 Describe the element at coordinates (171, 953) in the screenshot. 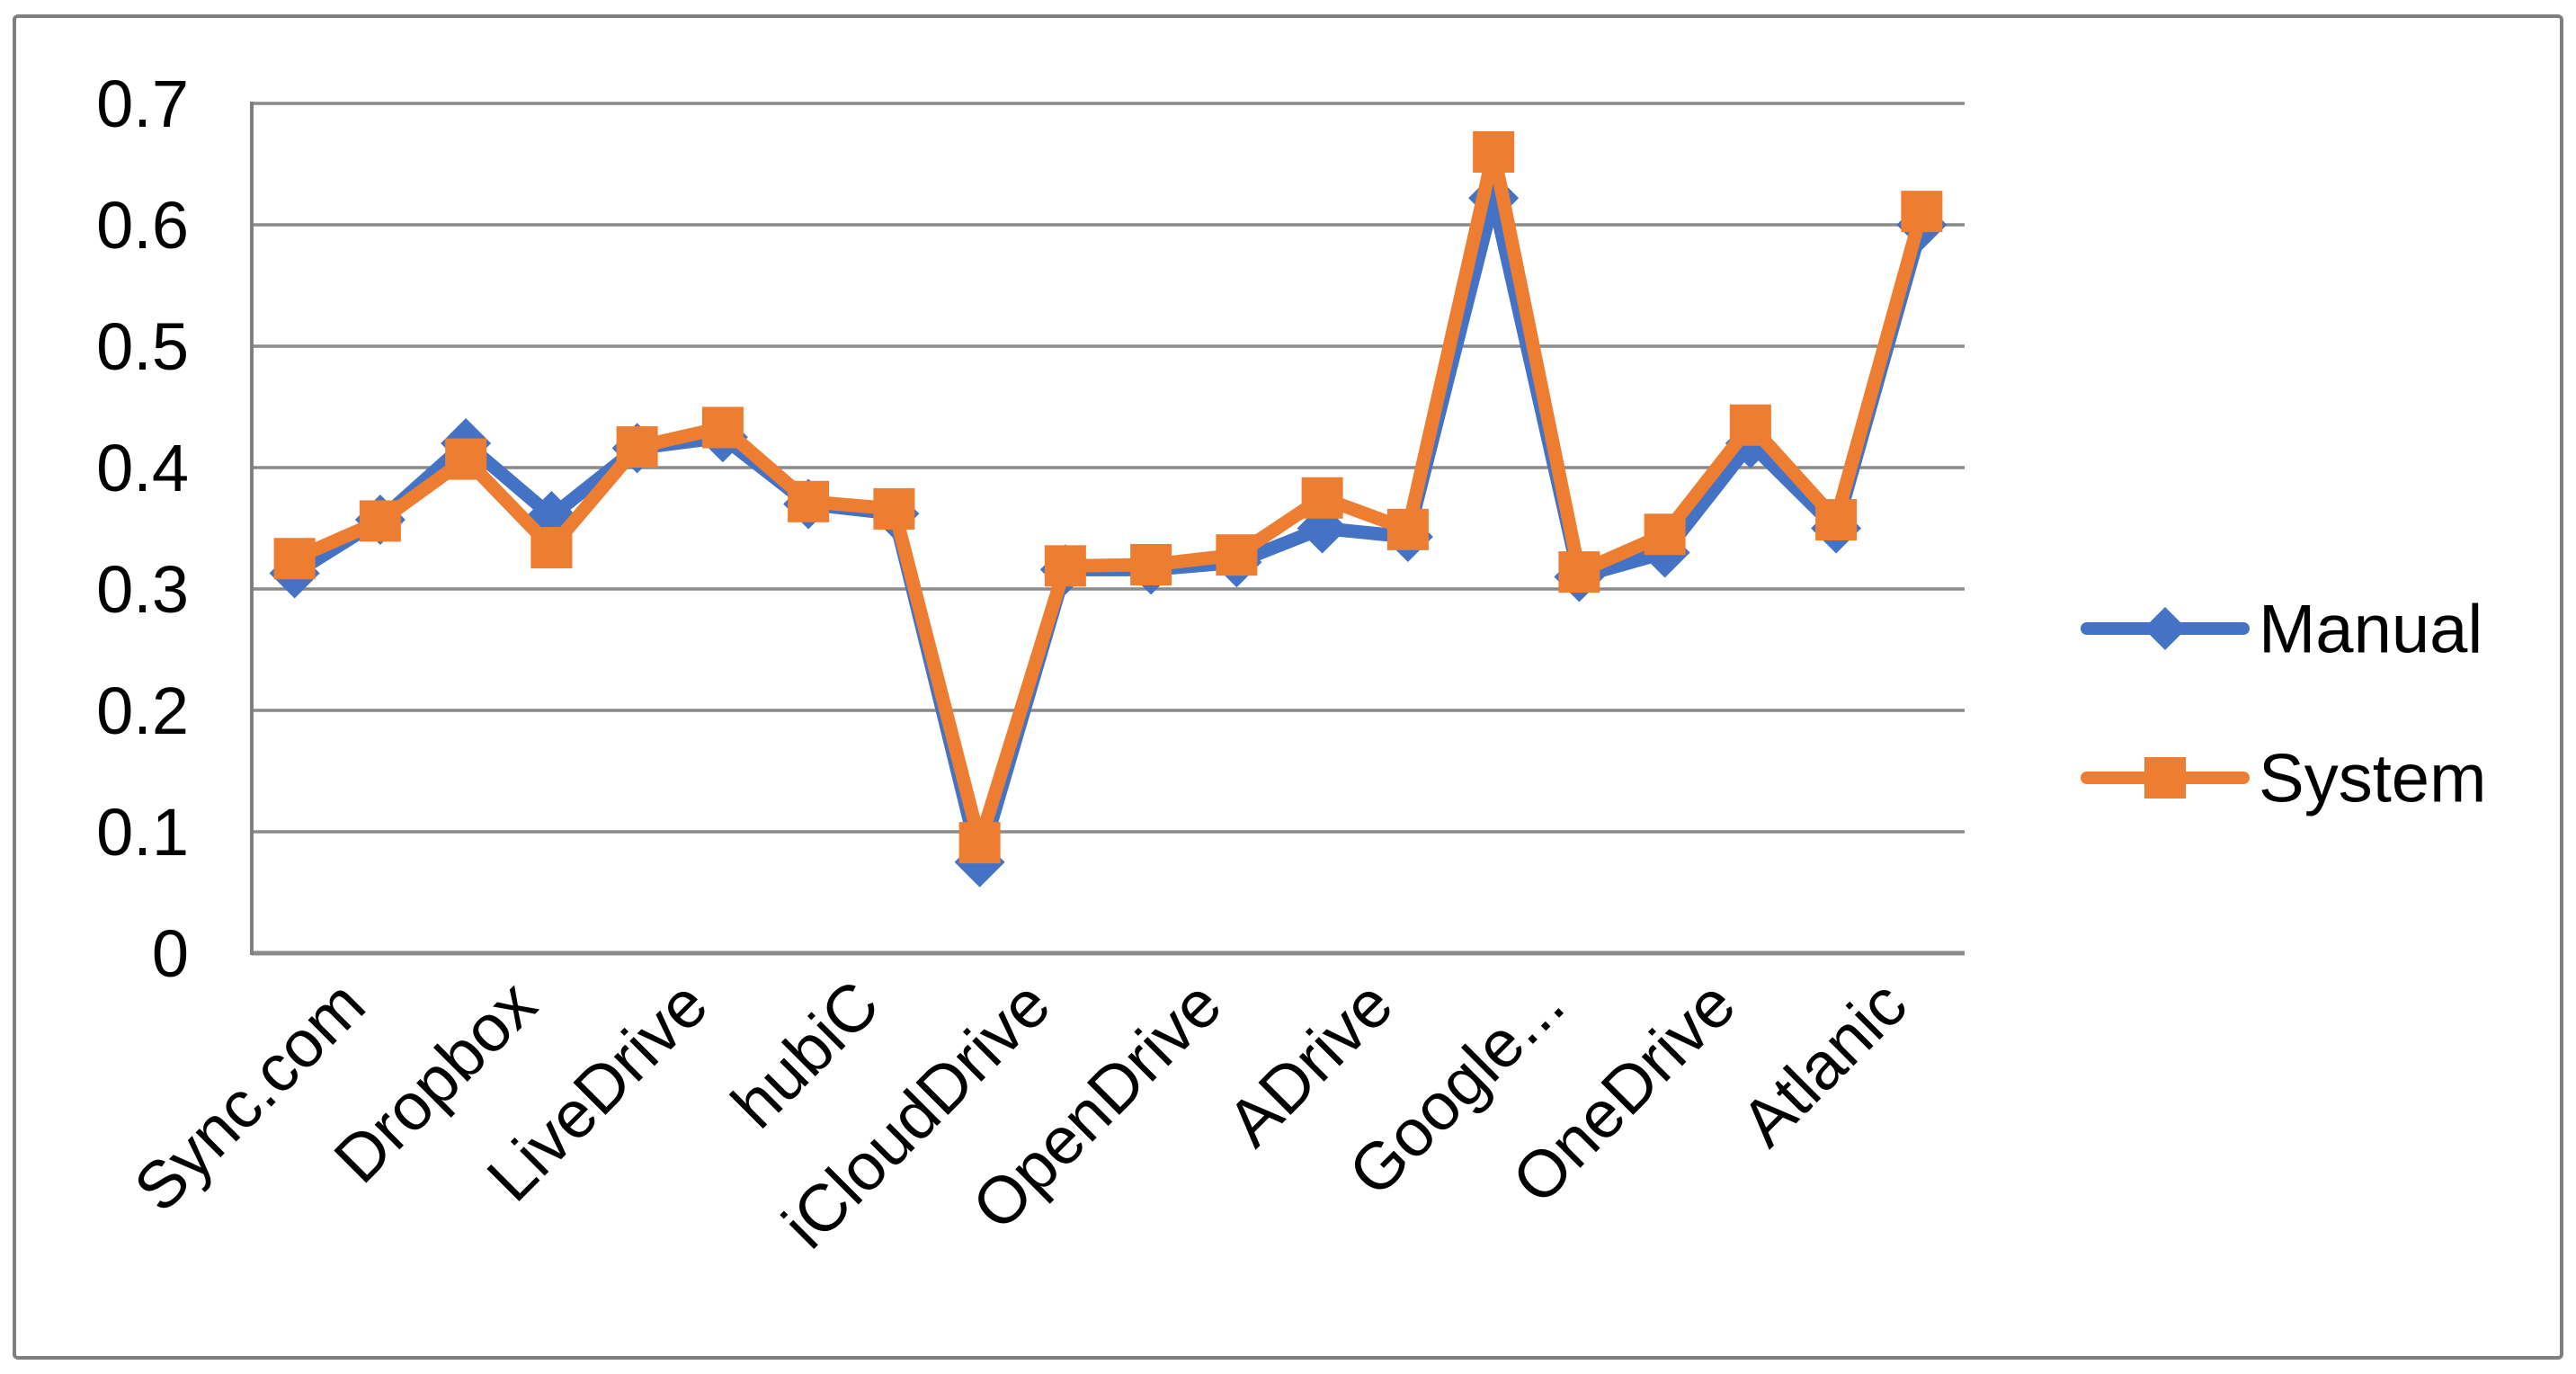

I see `y-tick-label: 0` at that location.